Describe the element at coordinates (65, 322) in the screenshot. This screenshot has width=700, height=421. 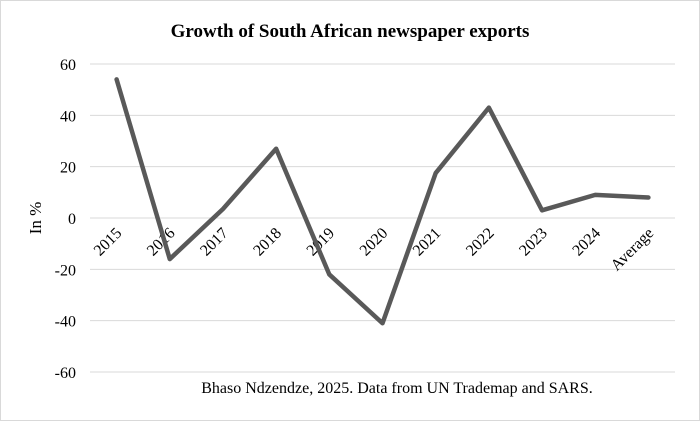
I see `y-tick-label: -40` at that location.